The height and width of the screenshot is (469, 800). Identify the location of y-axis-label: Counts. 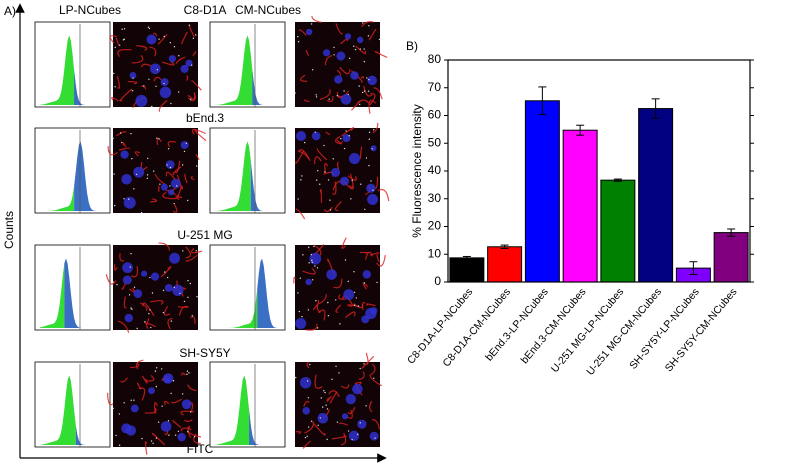
(9, 230).